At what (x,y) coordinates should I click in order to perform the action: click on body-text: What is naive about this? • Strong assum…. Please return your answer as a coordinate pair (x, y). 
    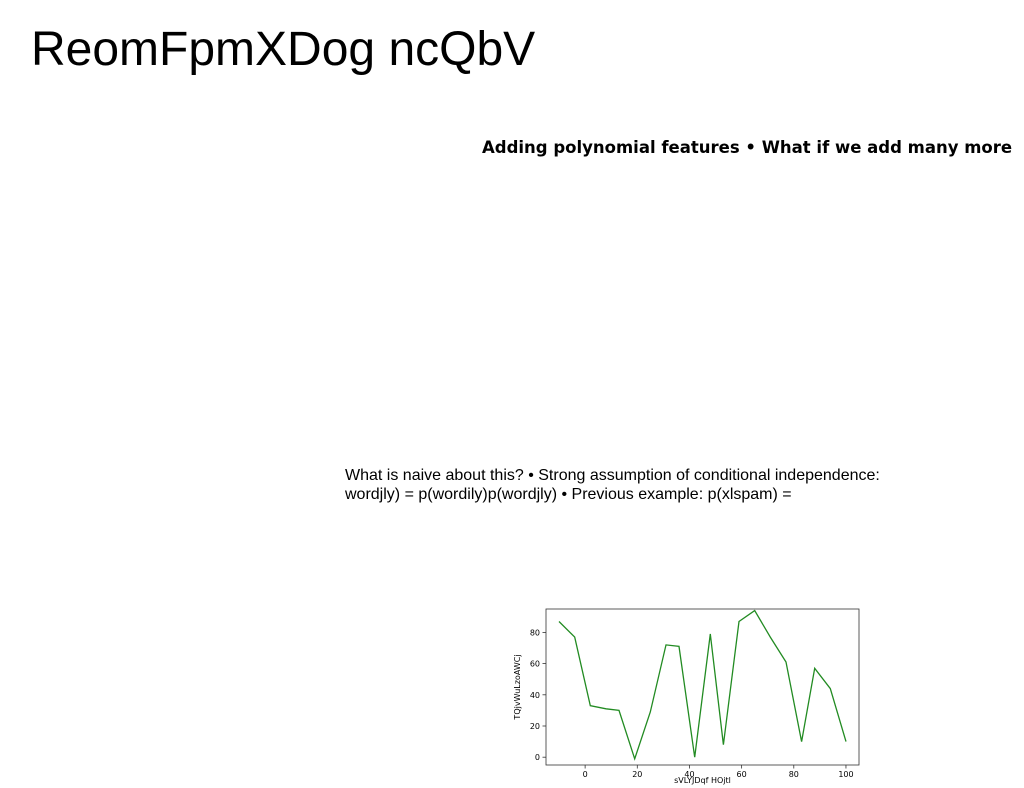
    Looking at the image, I should click on (625, 485).